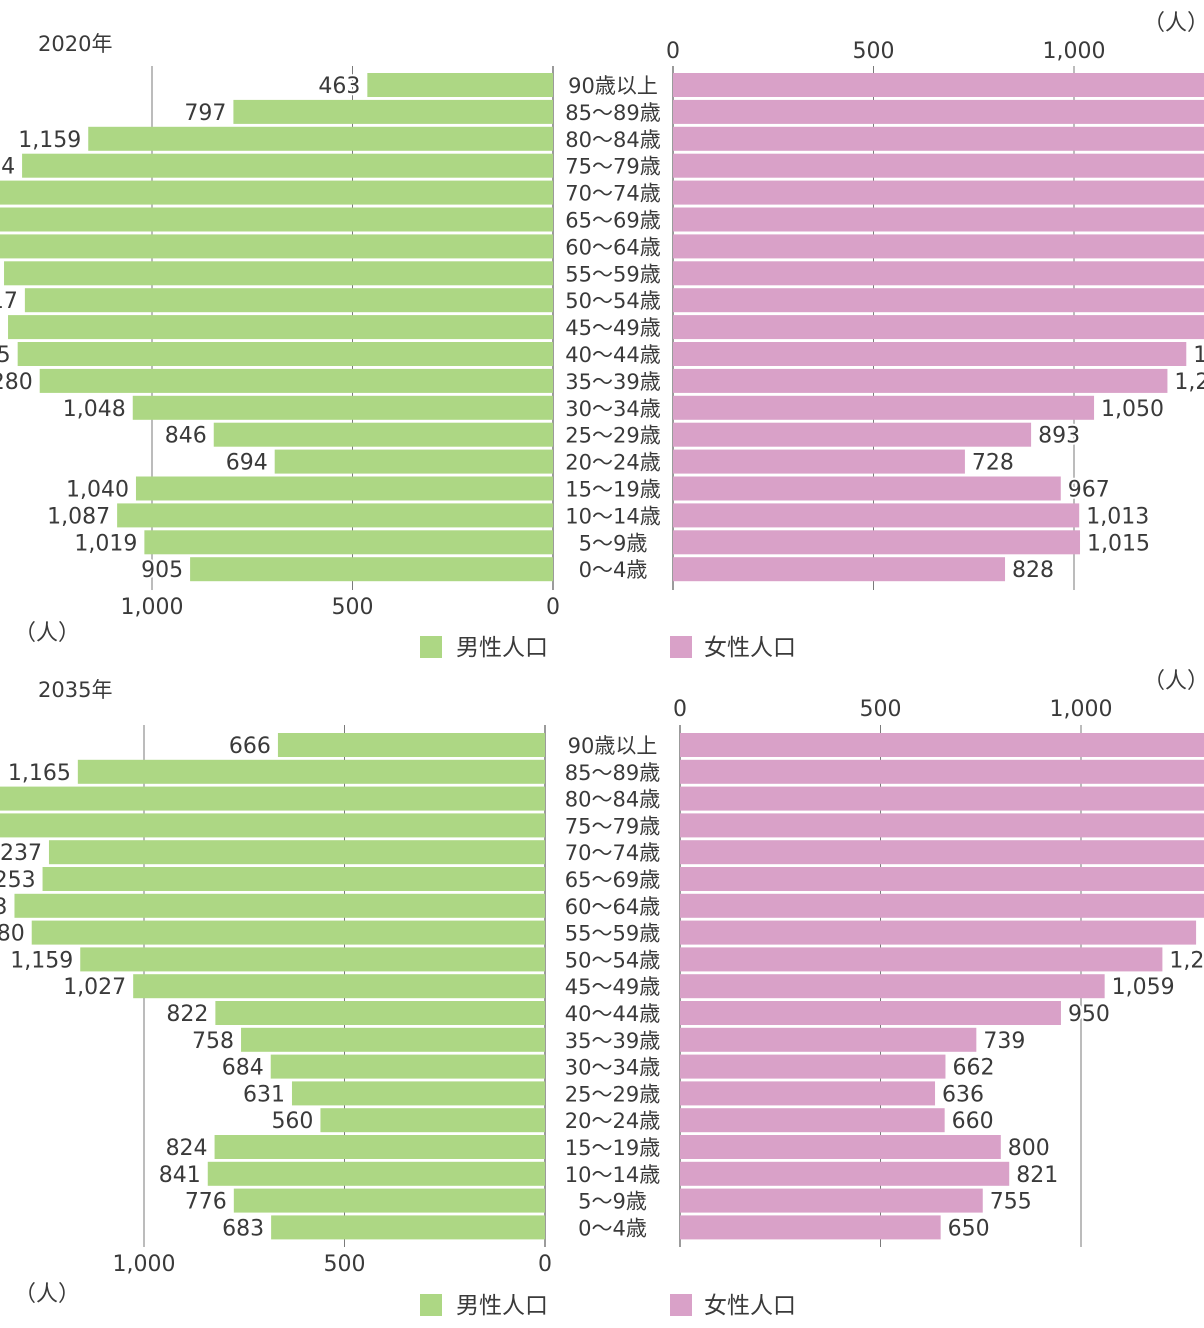  What do you see at coordinates (993, 463) in the screenshot?
I see `data-label-female: 728` at bounding box center [993, 463].